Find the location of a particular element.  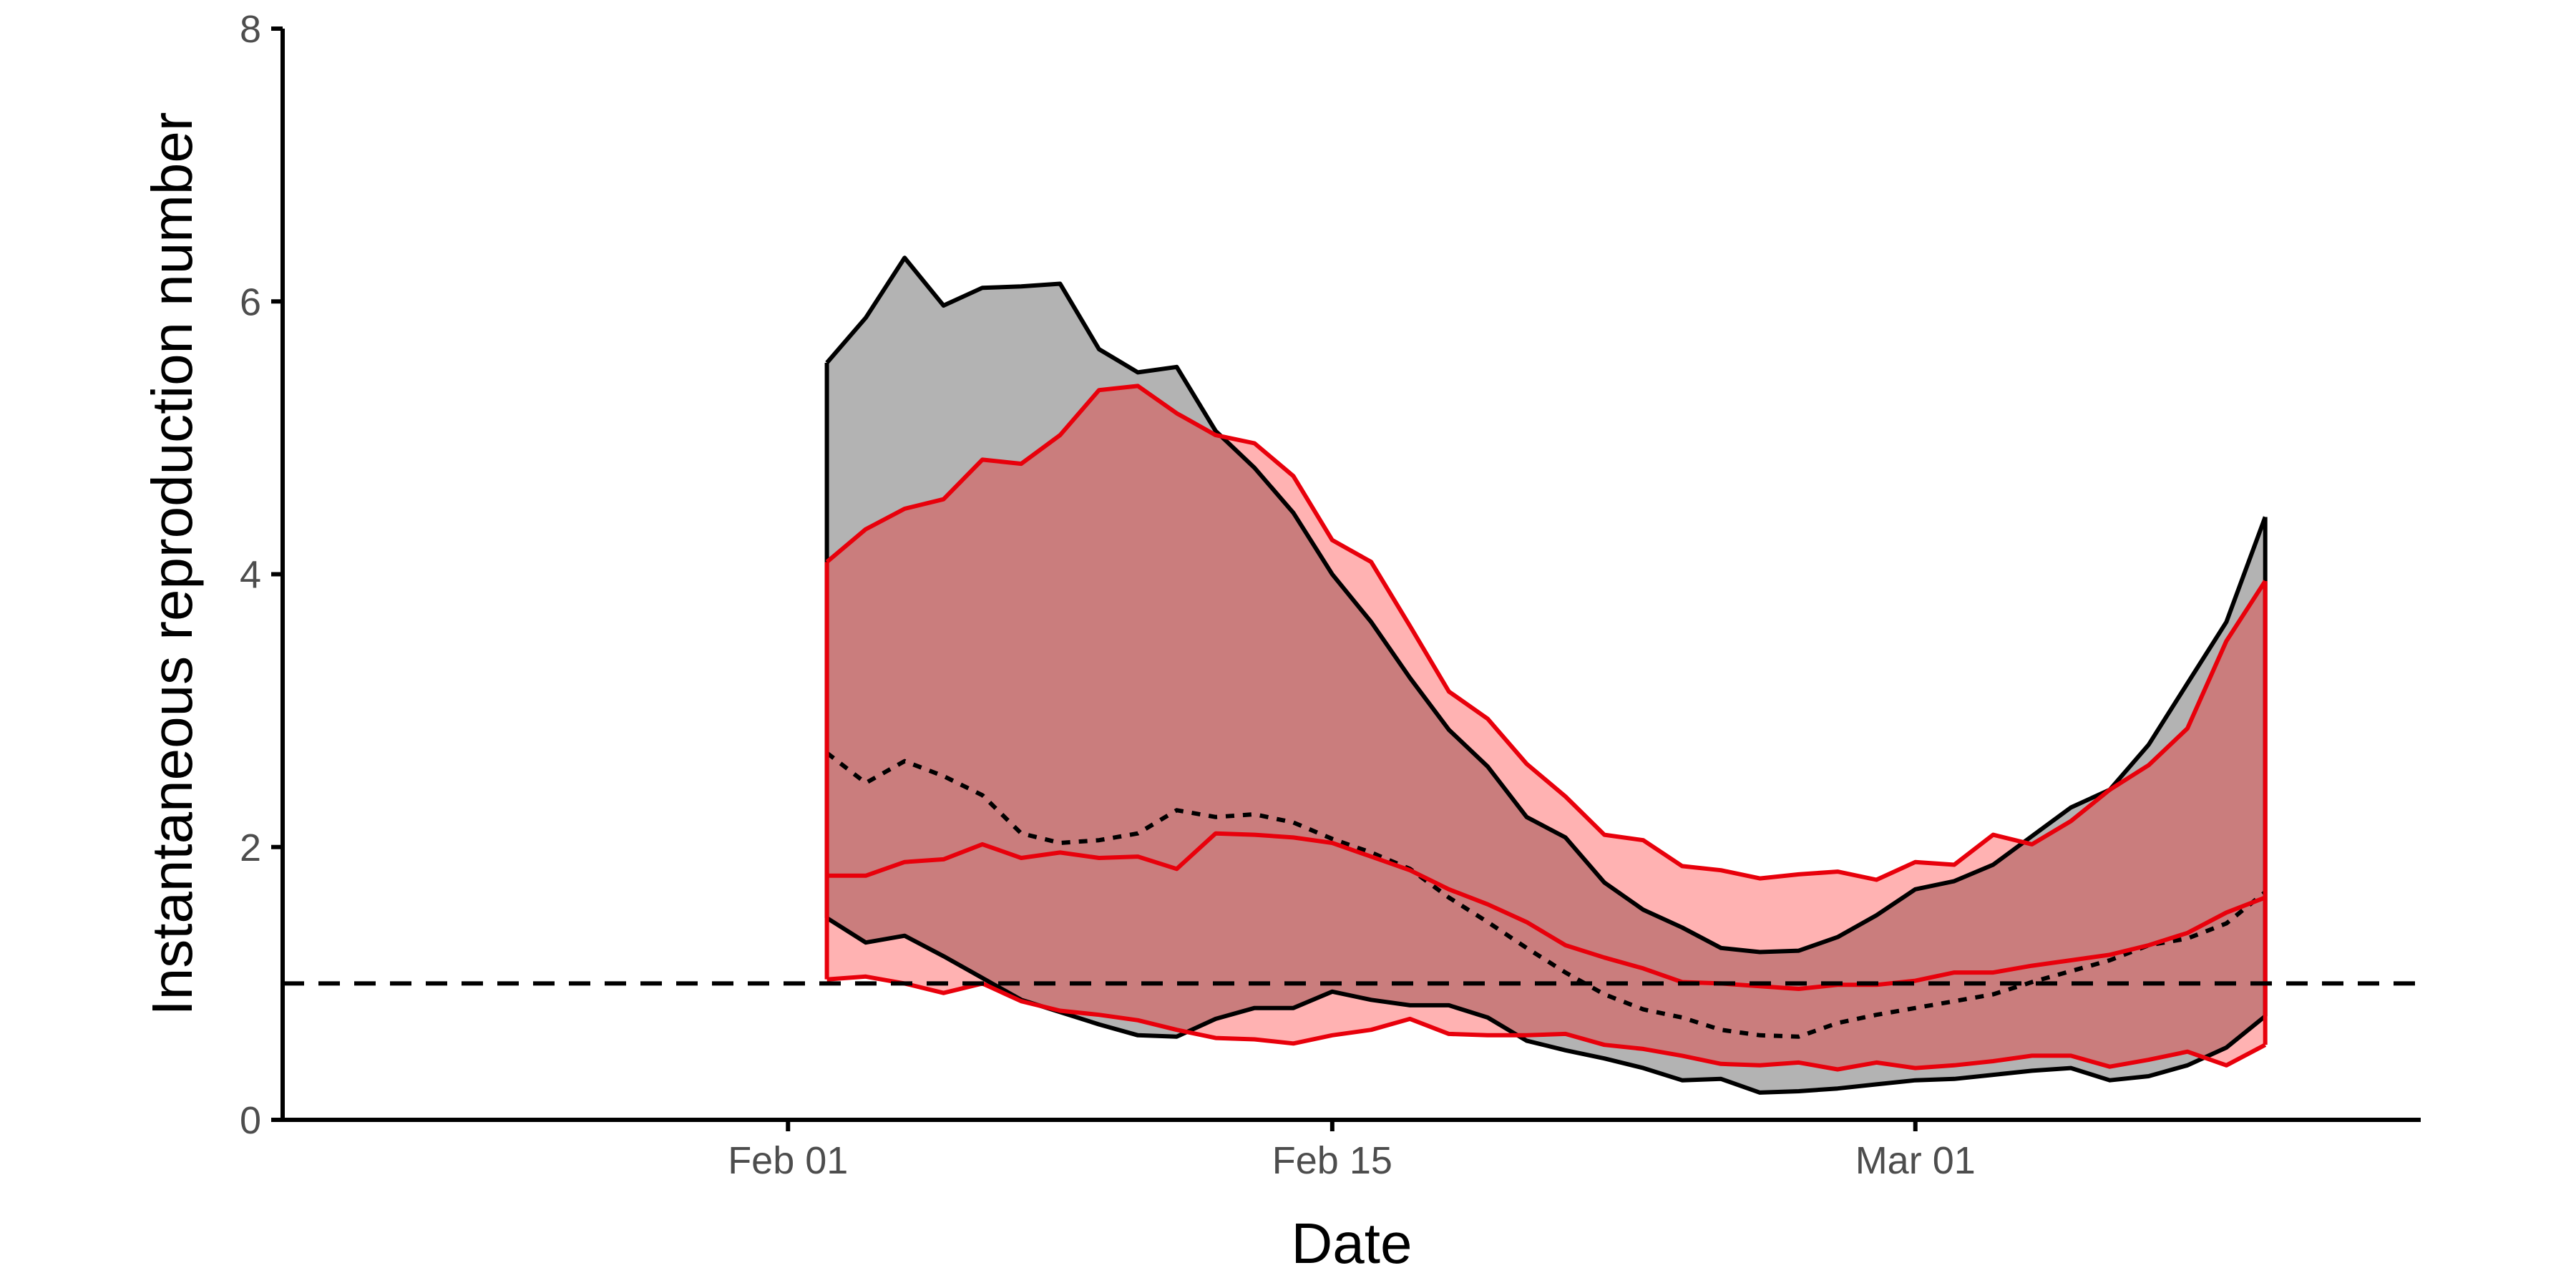

y-tick-label: 2 is located at coordinates (250, 847).